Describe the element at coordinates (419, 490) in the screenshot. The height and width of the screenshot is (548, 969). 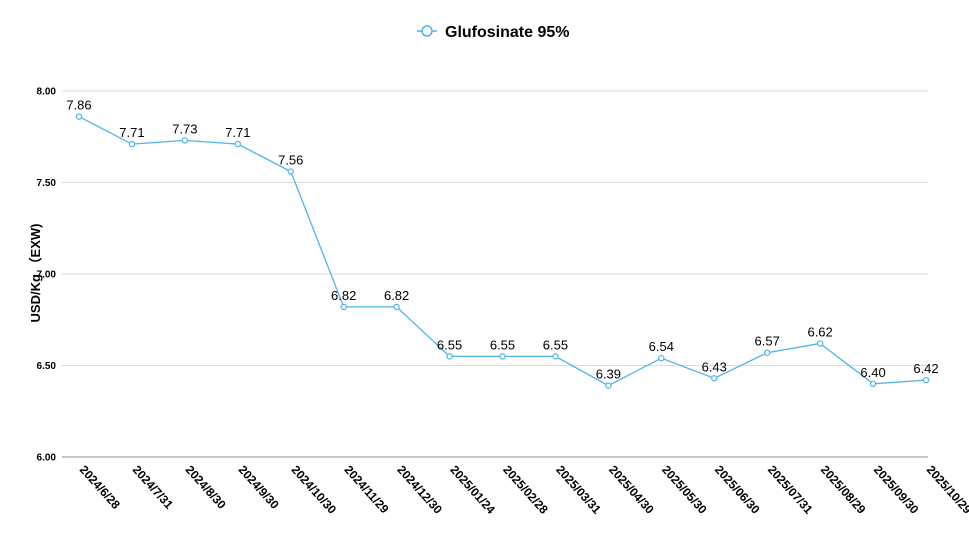
I see `x-tick-label: 2024/12/30` at that location.